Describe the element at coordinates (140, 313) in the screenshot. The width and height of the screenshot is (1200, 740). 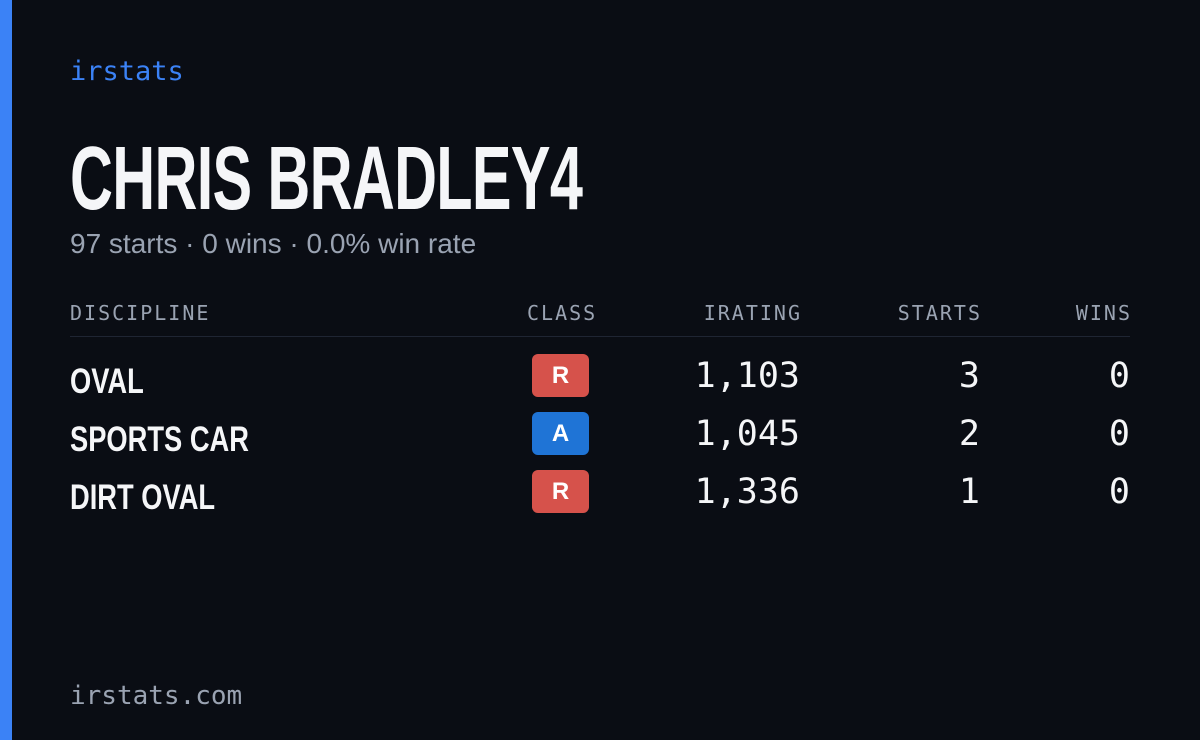
I see `header: DISCIPLINE` at that location.